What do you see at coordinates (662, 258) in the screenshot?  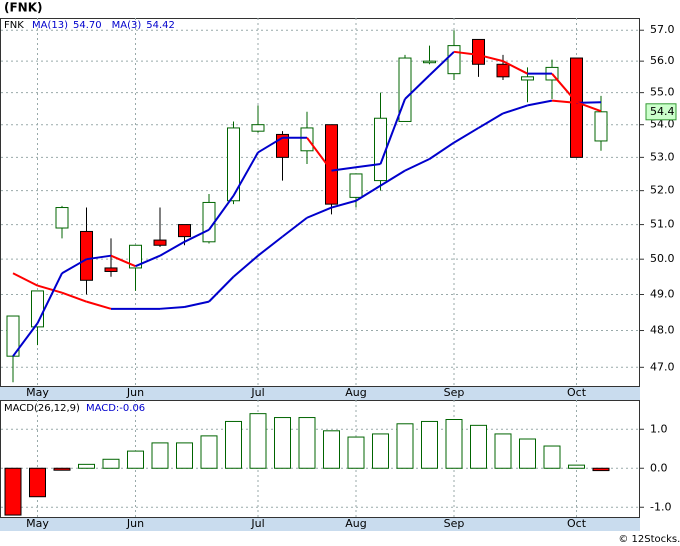 I see `y-tick-label: 50.0` at bounding box center [662, 258].